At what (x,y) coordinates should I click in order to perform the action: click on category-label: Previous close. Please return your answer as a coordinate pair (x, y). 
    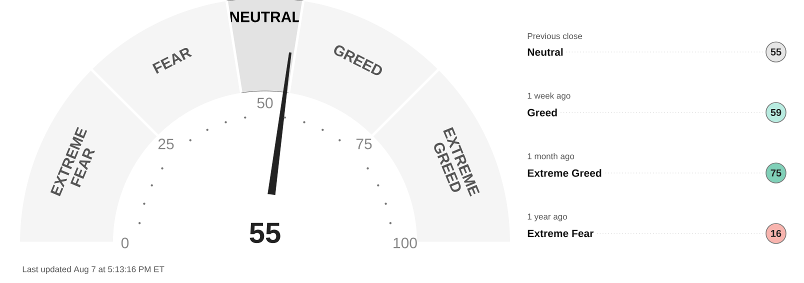
    Looking at the image, I should click on (555, 36).